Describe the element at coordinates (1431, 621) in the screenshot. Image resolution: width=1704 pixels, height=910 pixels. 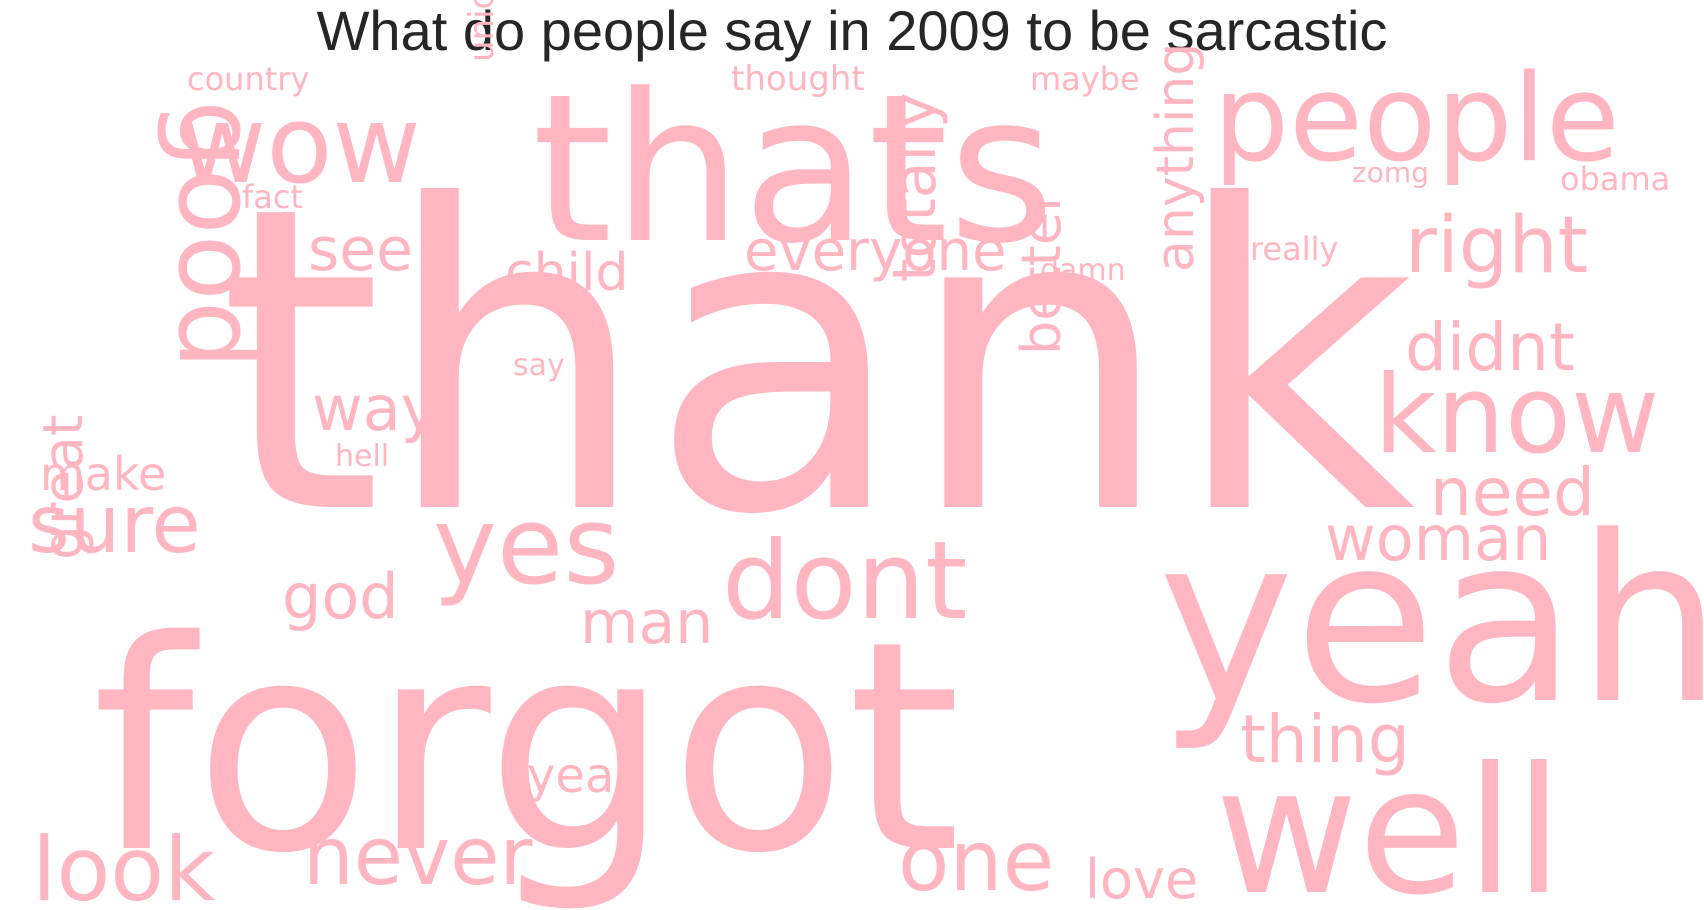
I see `word-yeah: yeah` at that location.